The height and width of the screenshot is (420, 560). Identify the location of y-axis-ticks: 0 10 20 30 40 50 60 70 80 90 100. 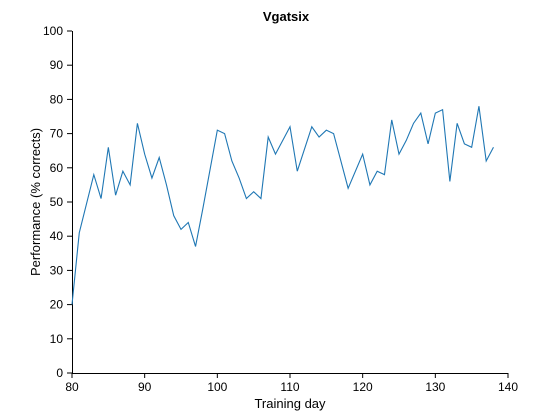
(57, 202).